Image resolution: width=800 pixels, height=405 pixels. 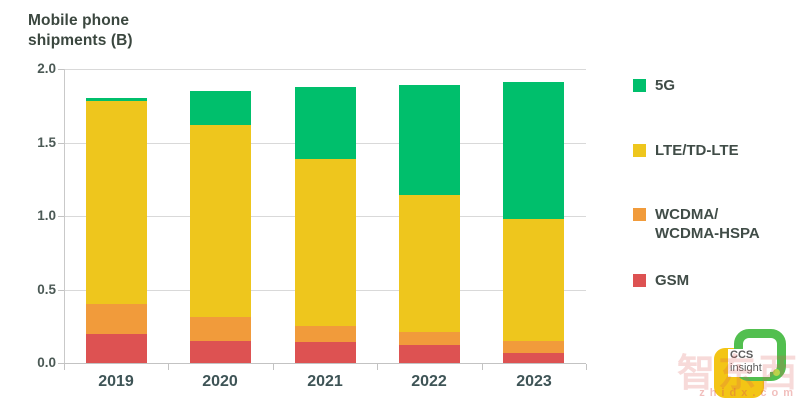 I want to click on bar-segment-lte-td-lte-2019, so click(x=116, y=203).